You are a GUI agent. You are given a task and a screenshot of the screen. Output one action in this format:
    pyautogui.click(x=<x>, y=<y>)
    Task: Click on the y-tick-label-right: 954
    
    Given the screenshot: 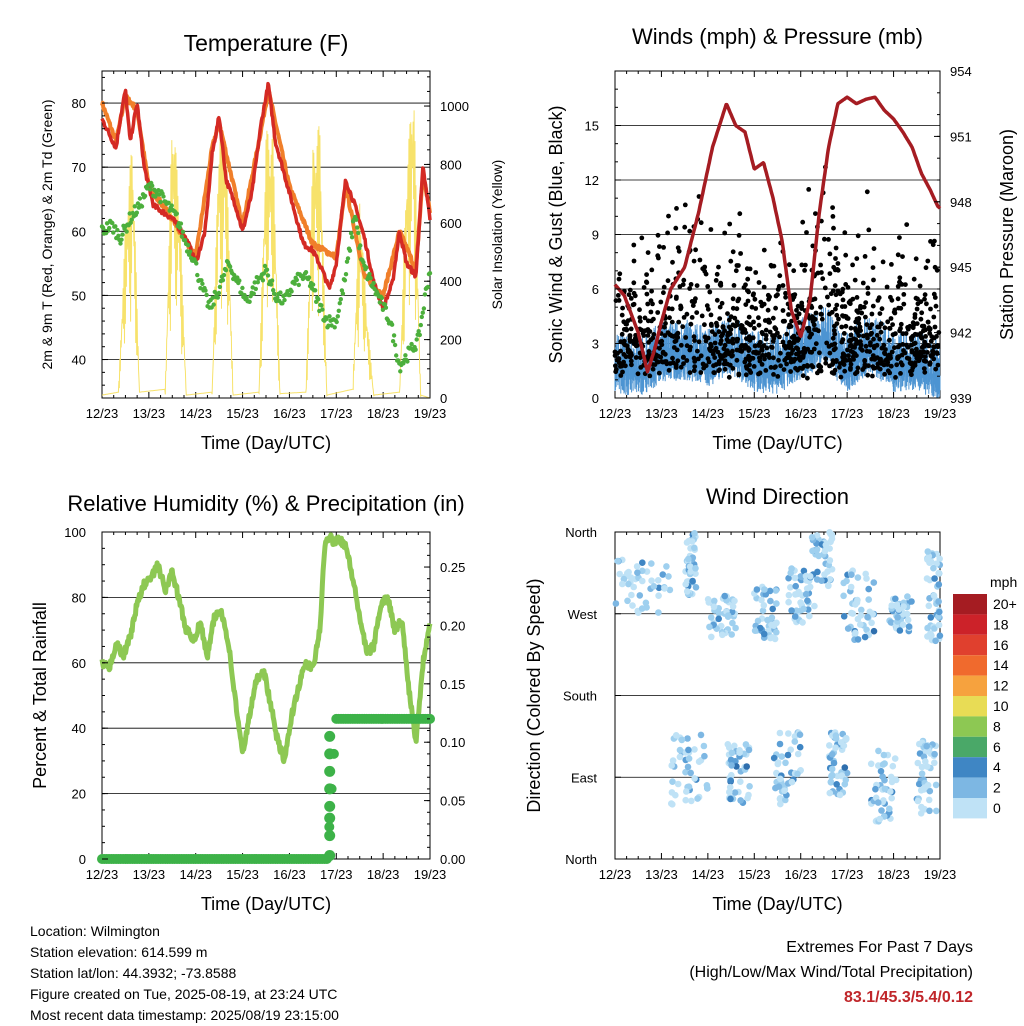 What is the action you would take?
    pyautogui.click(x=961, y=71)
    